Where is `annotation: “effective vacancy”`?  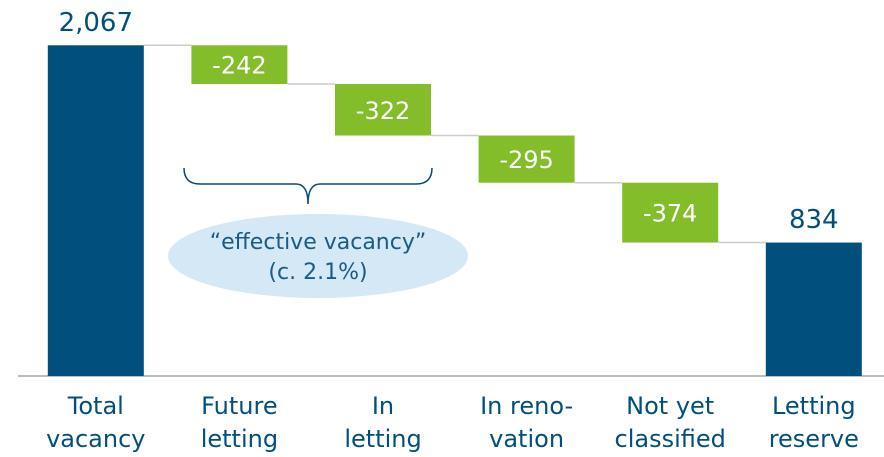 annotation: “effective vacancy” is located at coordinates (318, 242).